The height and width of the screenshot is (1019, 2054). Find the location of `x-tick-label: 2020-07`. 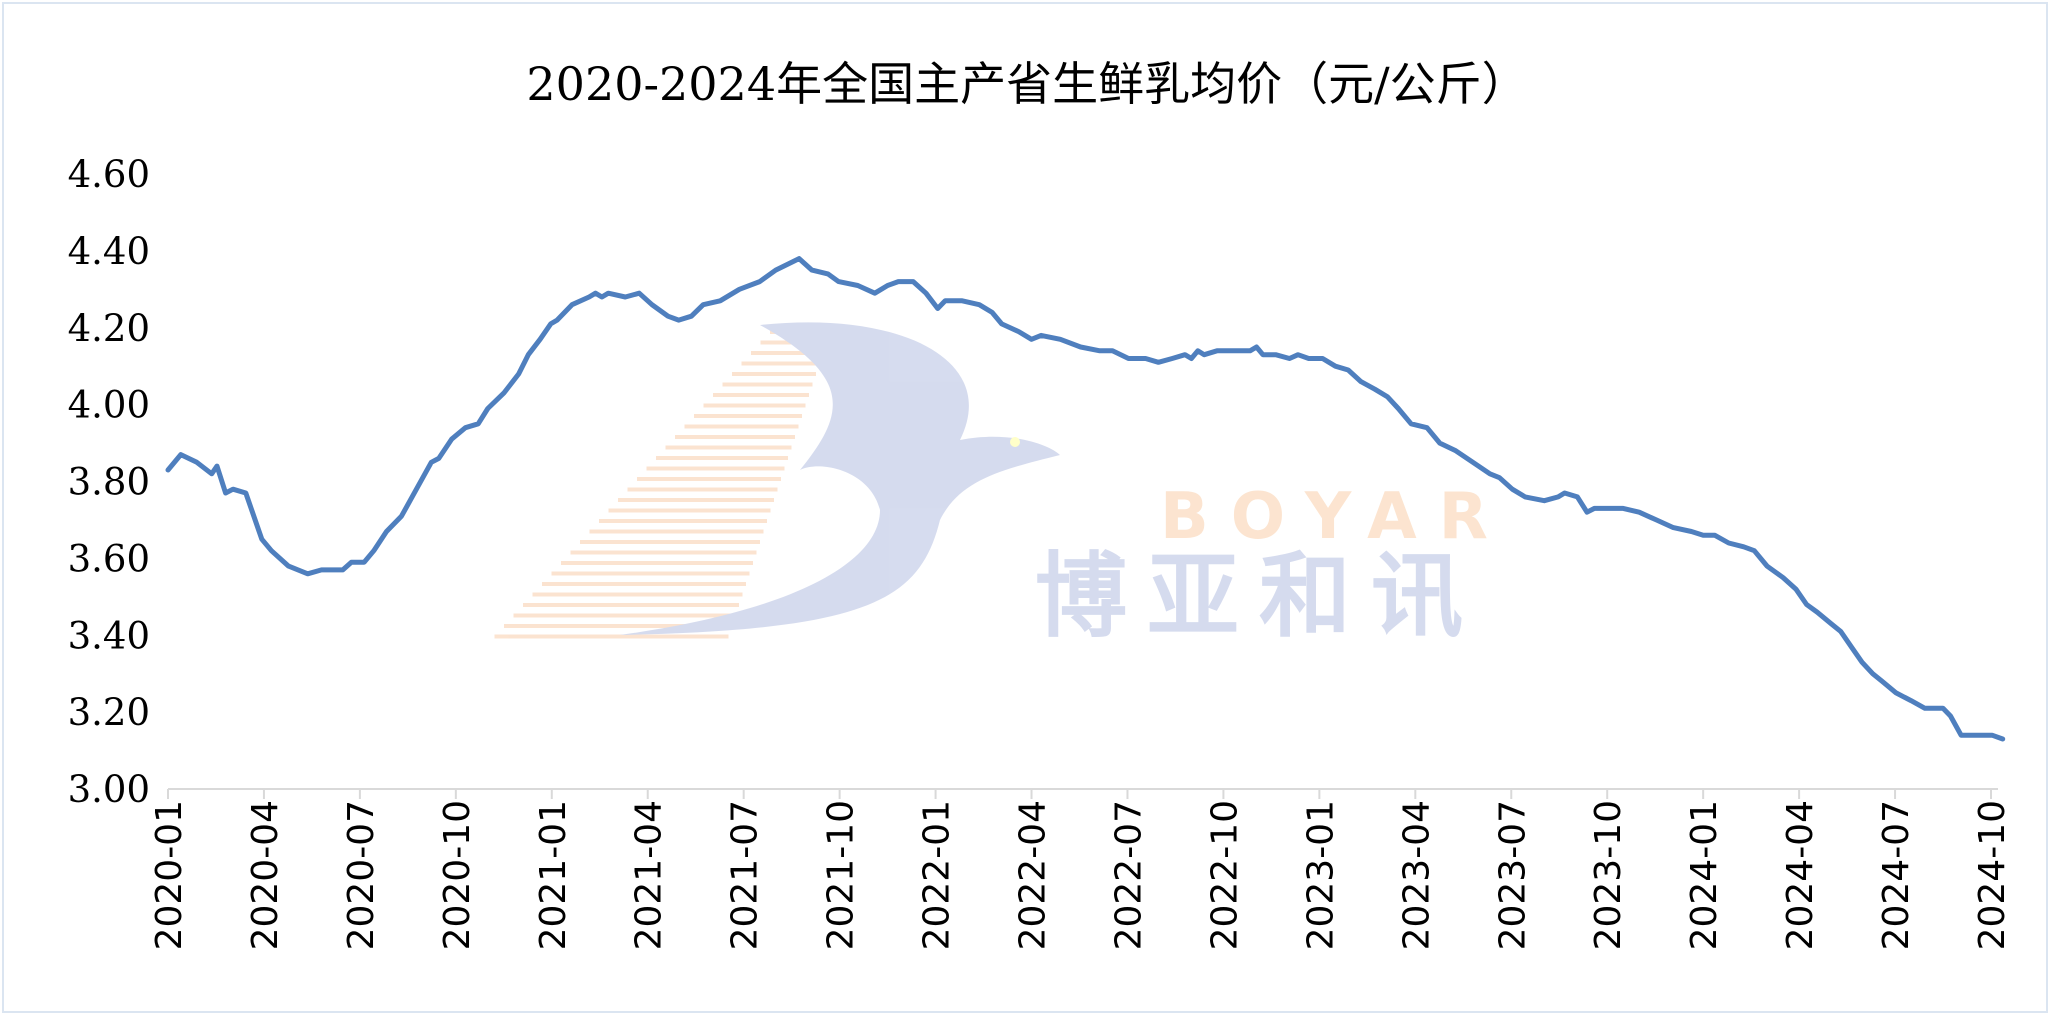

x-tick-label: 2020-07 is located at coordinates (361, 875).